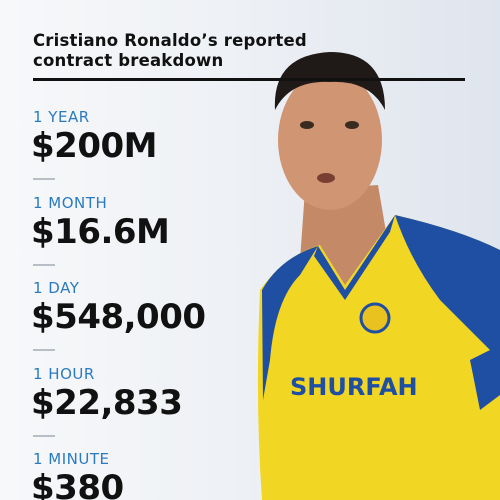  I want to click on title-rule, so click(249, 79).